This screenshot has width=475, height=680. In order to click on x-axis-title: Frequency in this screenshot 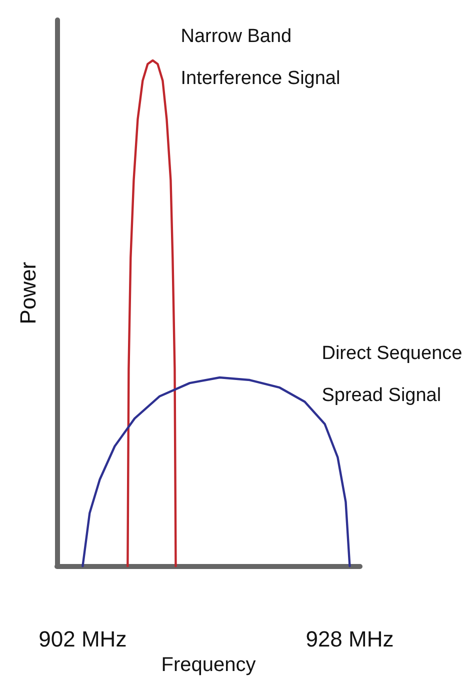, I will do `click(208, 665)`.